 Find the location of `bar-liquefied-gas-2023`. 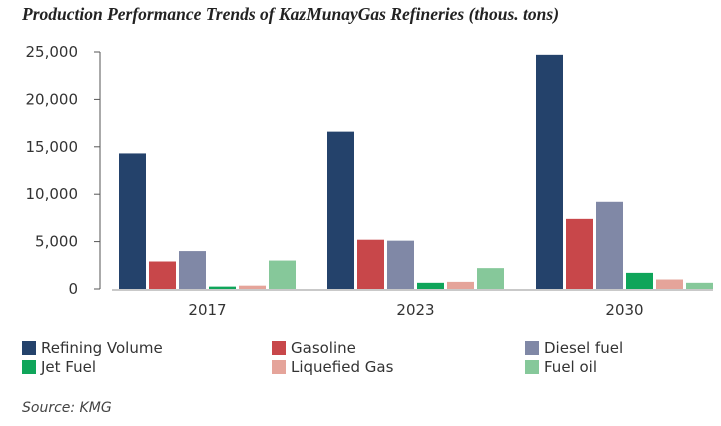

bar-liquefied-gas-2023 is located at coordinates (460, 285).